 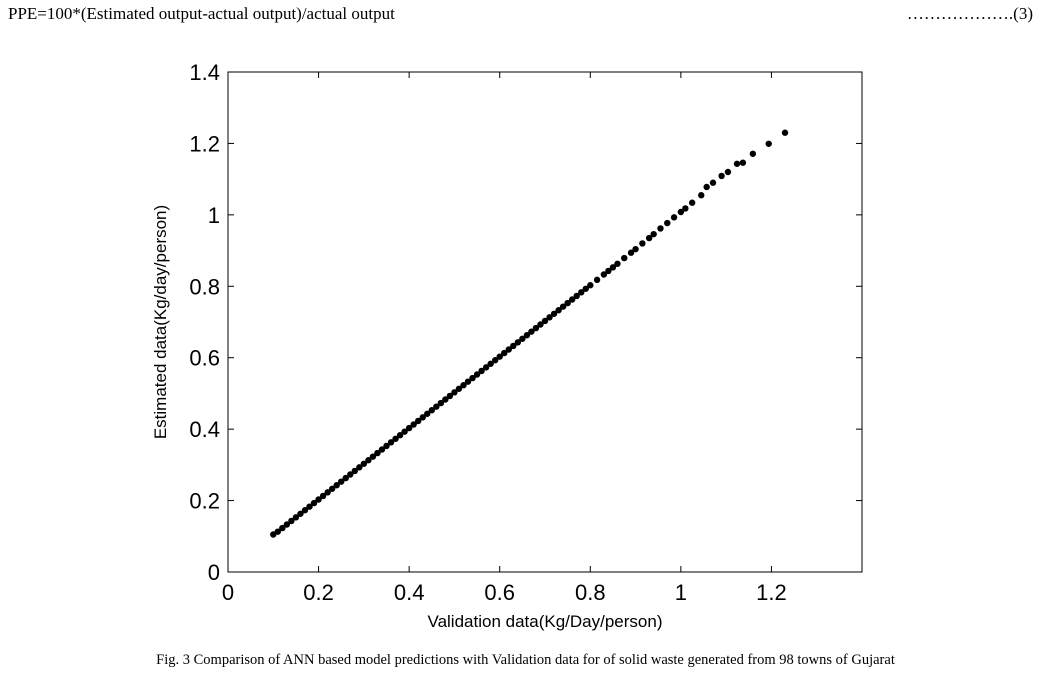 I want to click on y-axis-label: Estimated data(Kg/day/person), so click(x=160, y=322).